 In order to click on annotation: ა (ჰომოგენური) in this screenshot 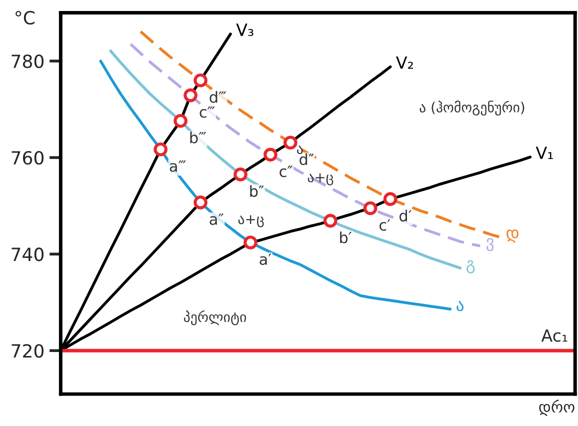, I will do `click(472, 108)`.